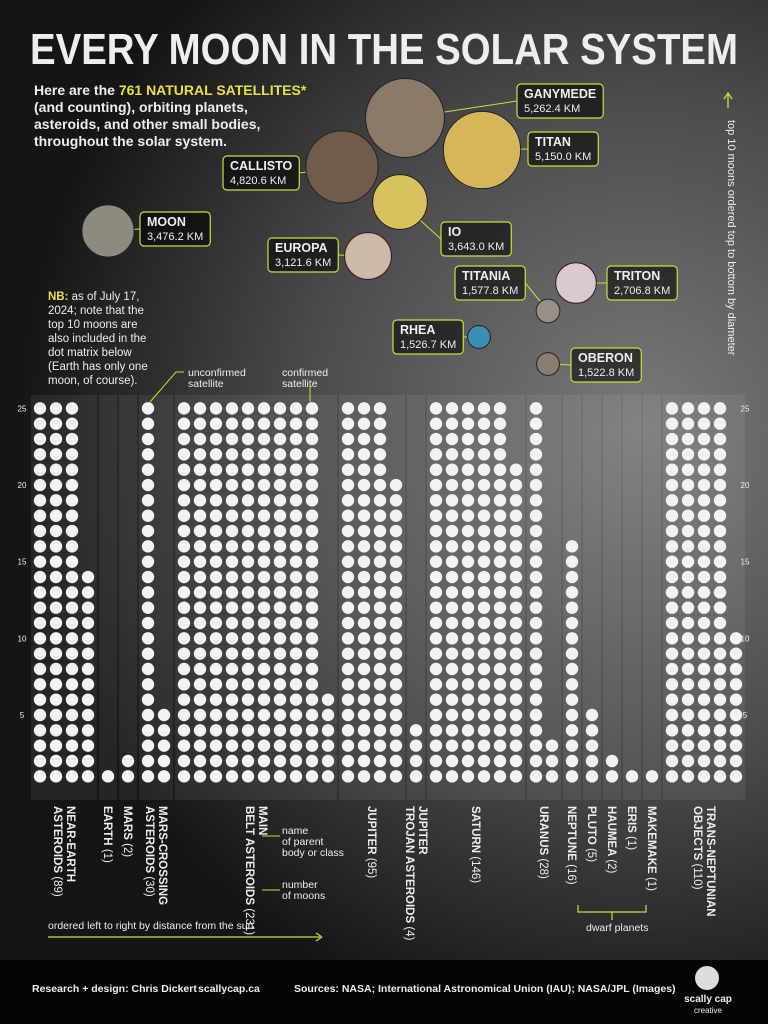  Describe the element at coordinates (591, 855) in the screenshot. I see `moon-count: (5)` at that location.